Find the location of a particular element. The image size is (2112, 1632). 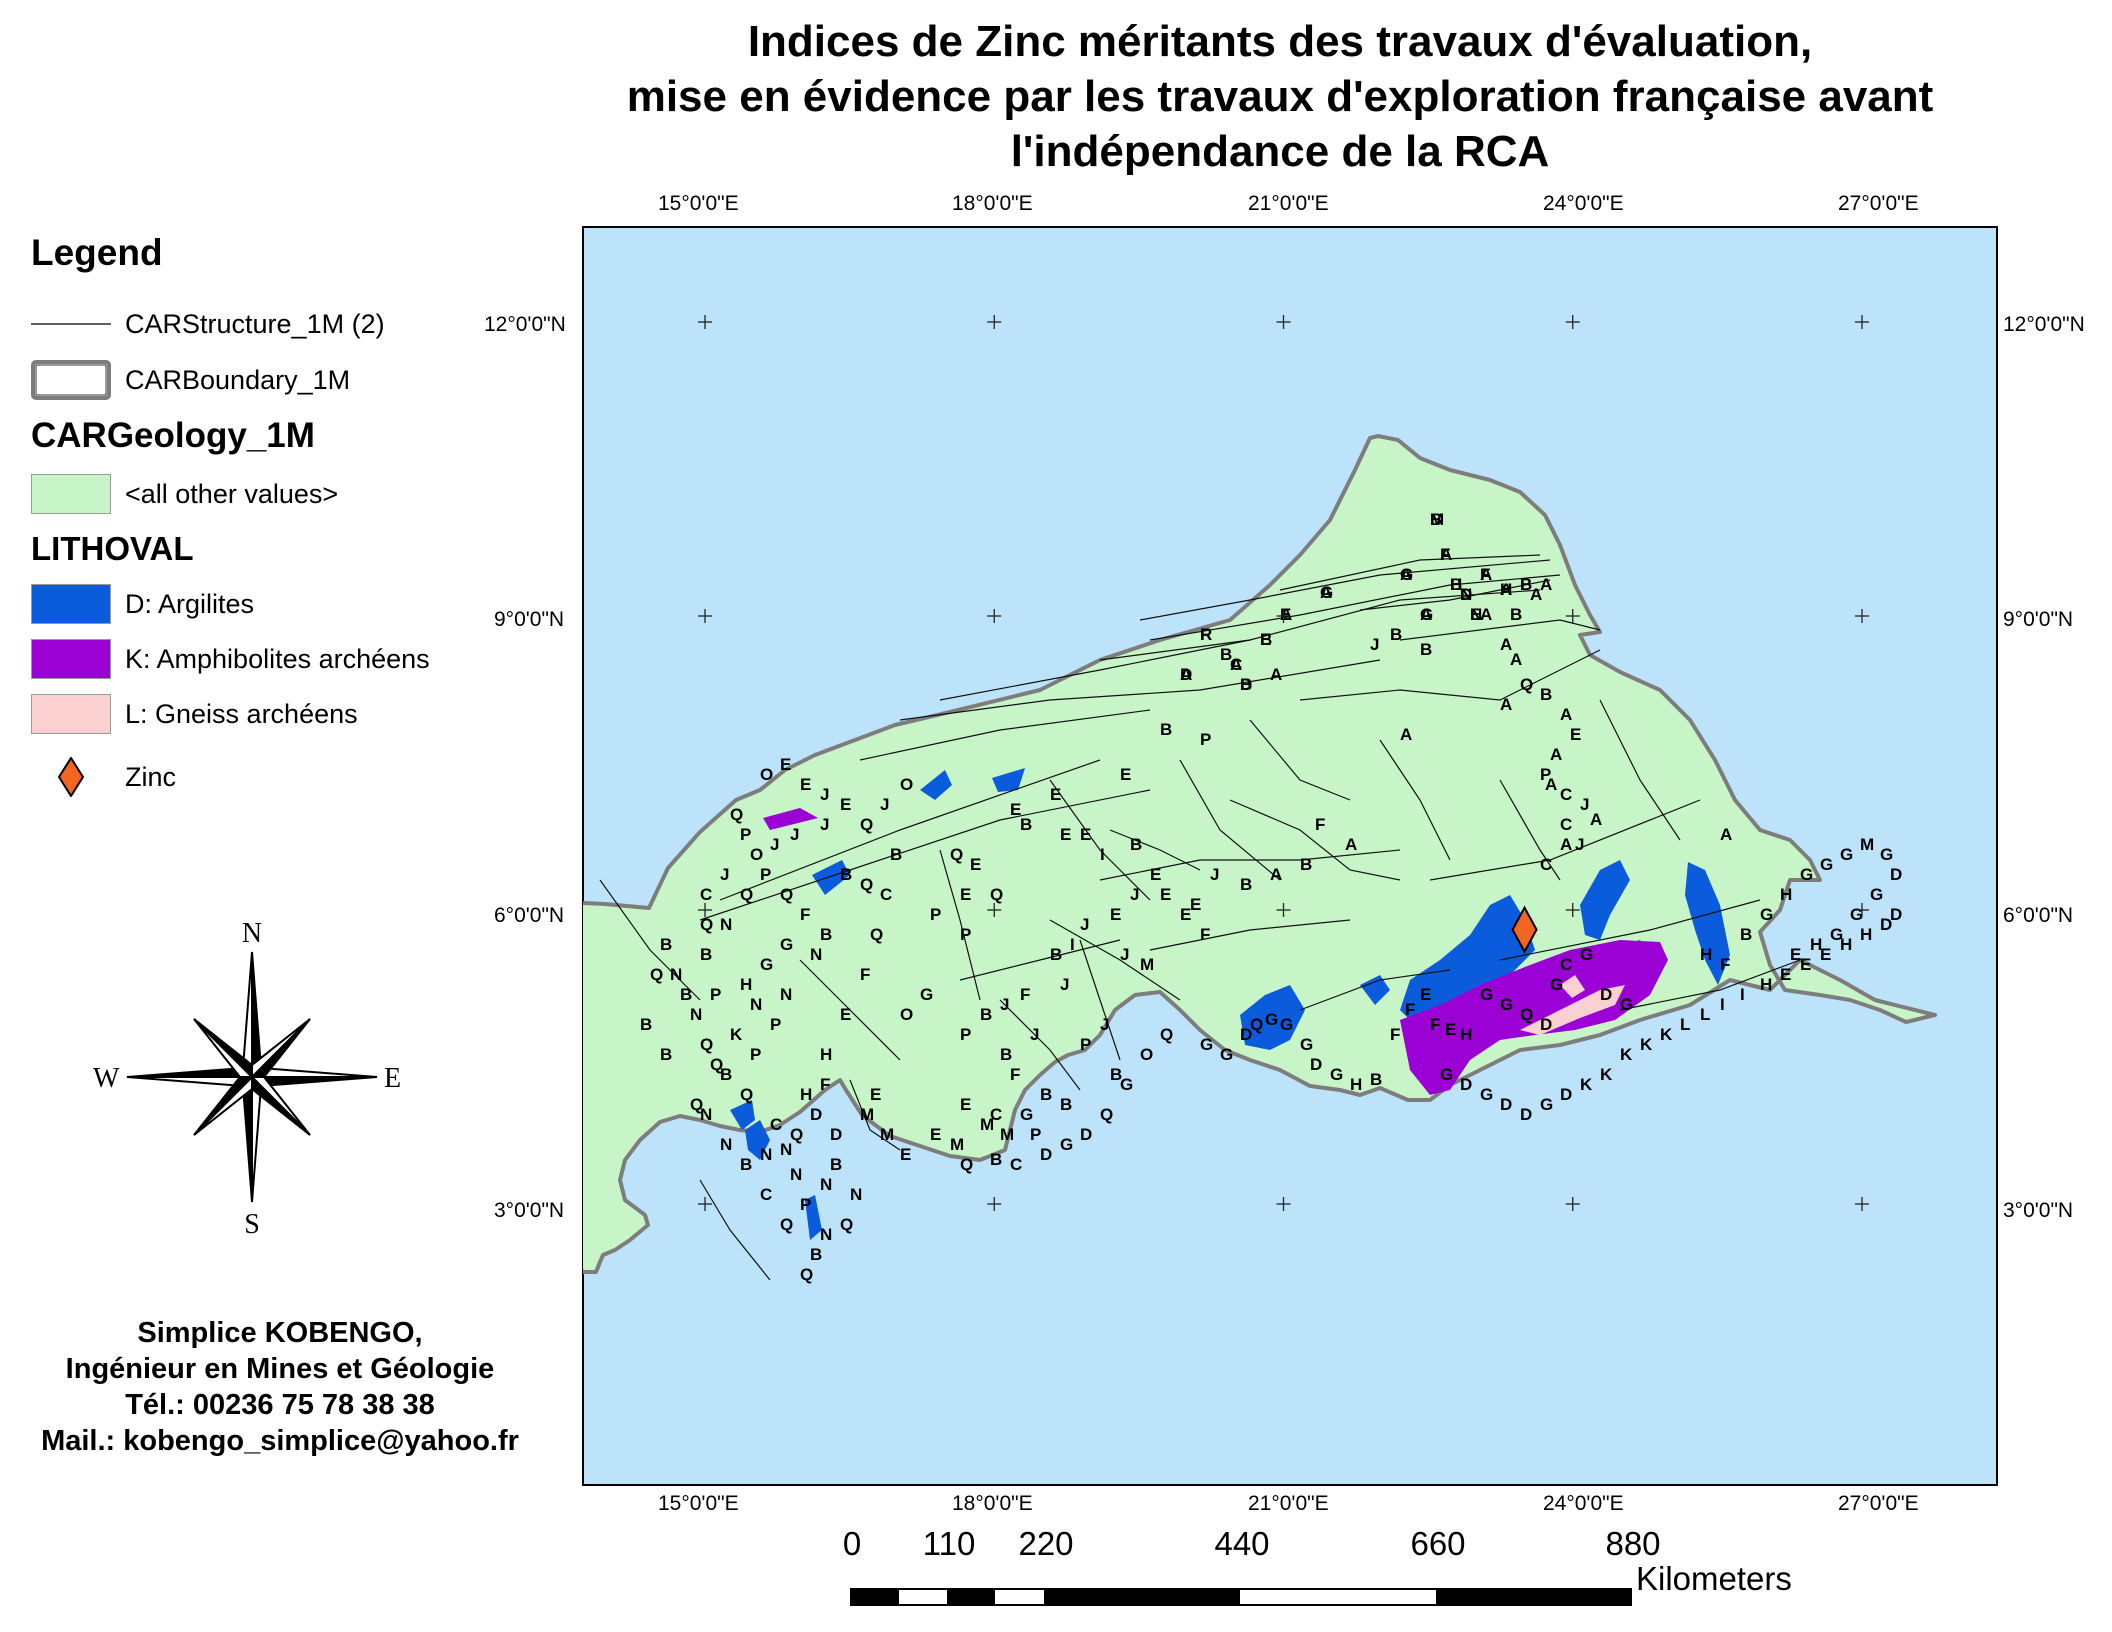

zinc-indice-marker is located at coordinates (1524, 929).